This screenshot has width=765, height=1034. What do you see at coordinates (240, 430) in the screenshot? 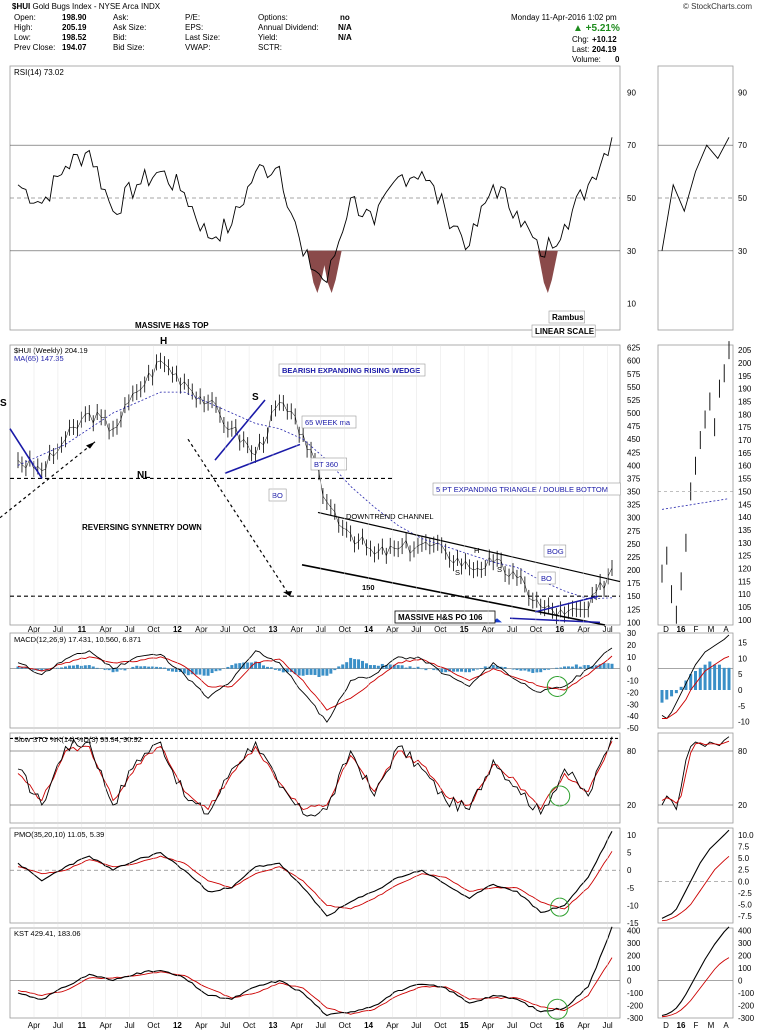
I see `wedge-upper-line` at bounding box center [240, 430].